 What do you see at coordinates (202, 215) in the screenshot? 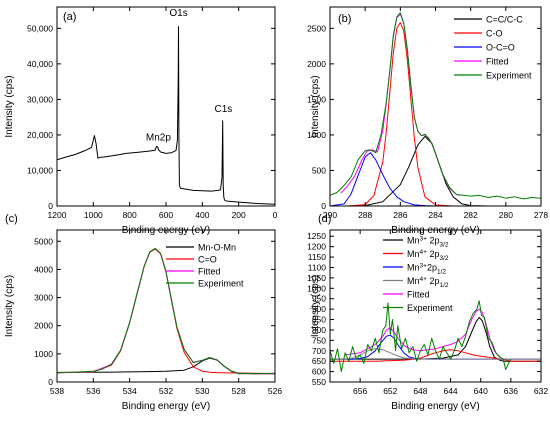
I see `x-tick-label: 400` at bounding box center [202, 215].